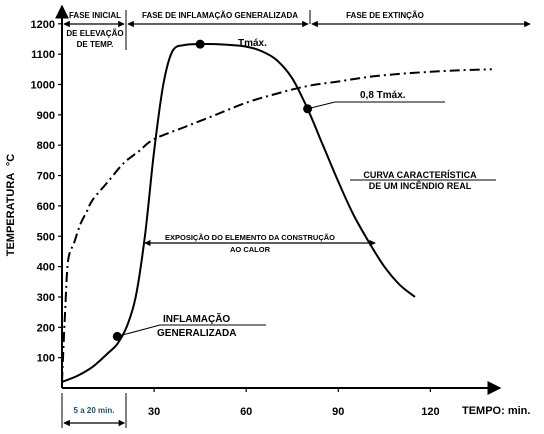 The width and height of the screenshot is (544, 434). What do you see at coordinates (420, 185) in the screenshot?
I see `series-label-real-fire-line2: DE UM INCÊNDIO REAL` at bounding box center [420, 185].